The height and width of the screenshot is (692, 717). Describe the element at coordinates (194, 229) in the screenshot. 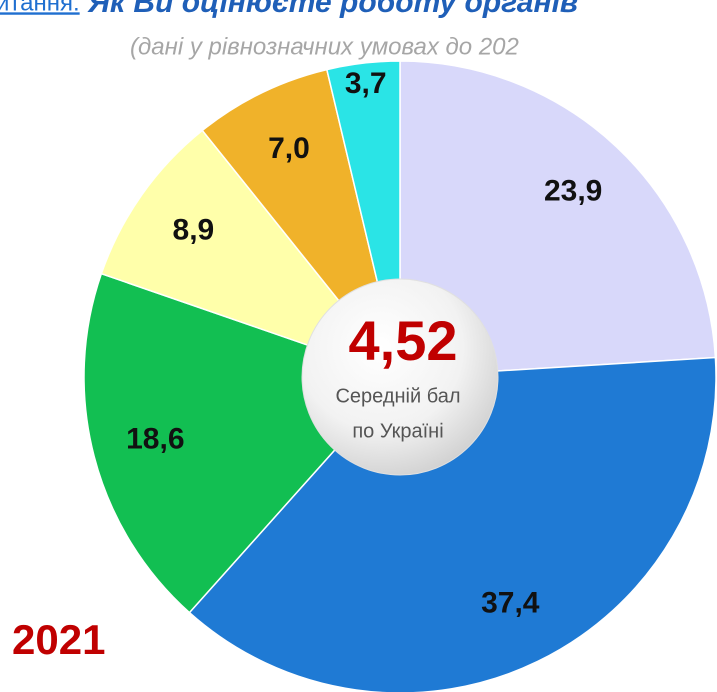

I see `data-label: 8,9` at that location.